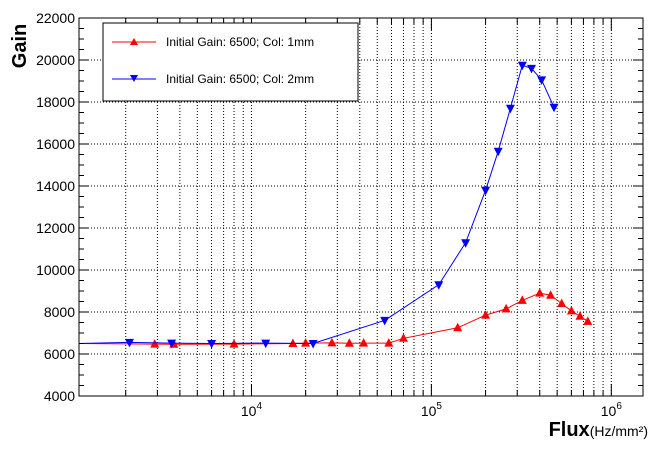  What do you see at coordinates (59, 396) in the screenshot?
I see `y-tick-label: 4000` at bounding box center [59, 396].